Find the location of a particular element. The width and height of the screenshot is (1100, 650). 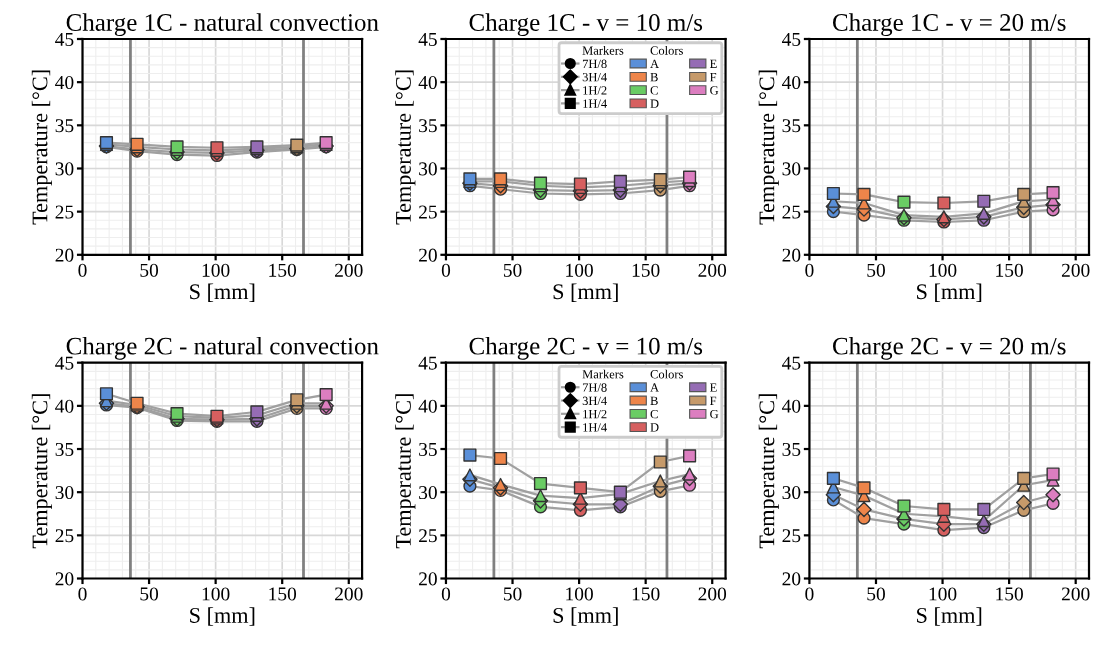

chart-title: Charge 1C - v = 10 m/s is located at coordinates (586, 25).